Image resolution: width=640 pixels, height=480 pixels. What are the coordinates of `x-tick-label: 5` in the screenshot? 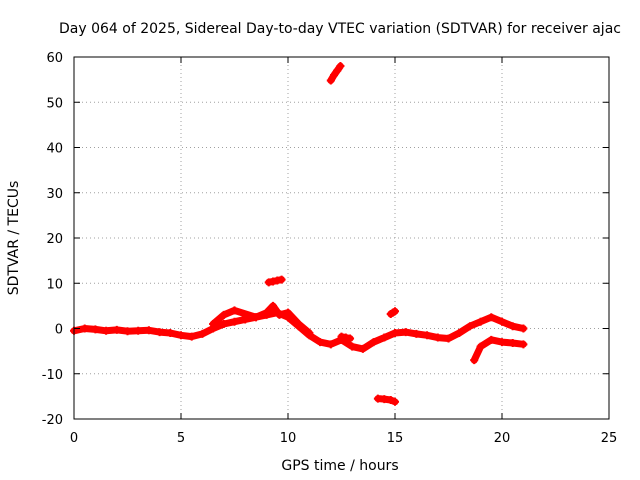 It's located at (181, 438).